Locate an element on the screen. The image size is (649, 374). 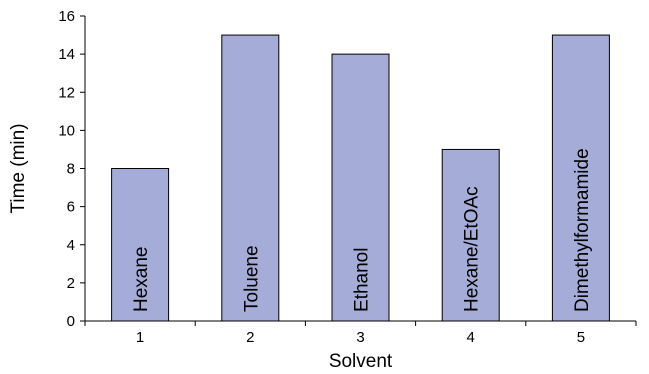
bar-label: Dimethylformamide is located at coordinates (582, 230).